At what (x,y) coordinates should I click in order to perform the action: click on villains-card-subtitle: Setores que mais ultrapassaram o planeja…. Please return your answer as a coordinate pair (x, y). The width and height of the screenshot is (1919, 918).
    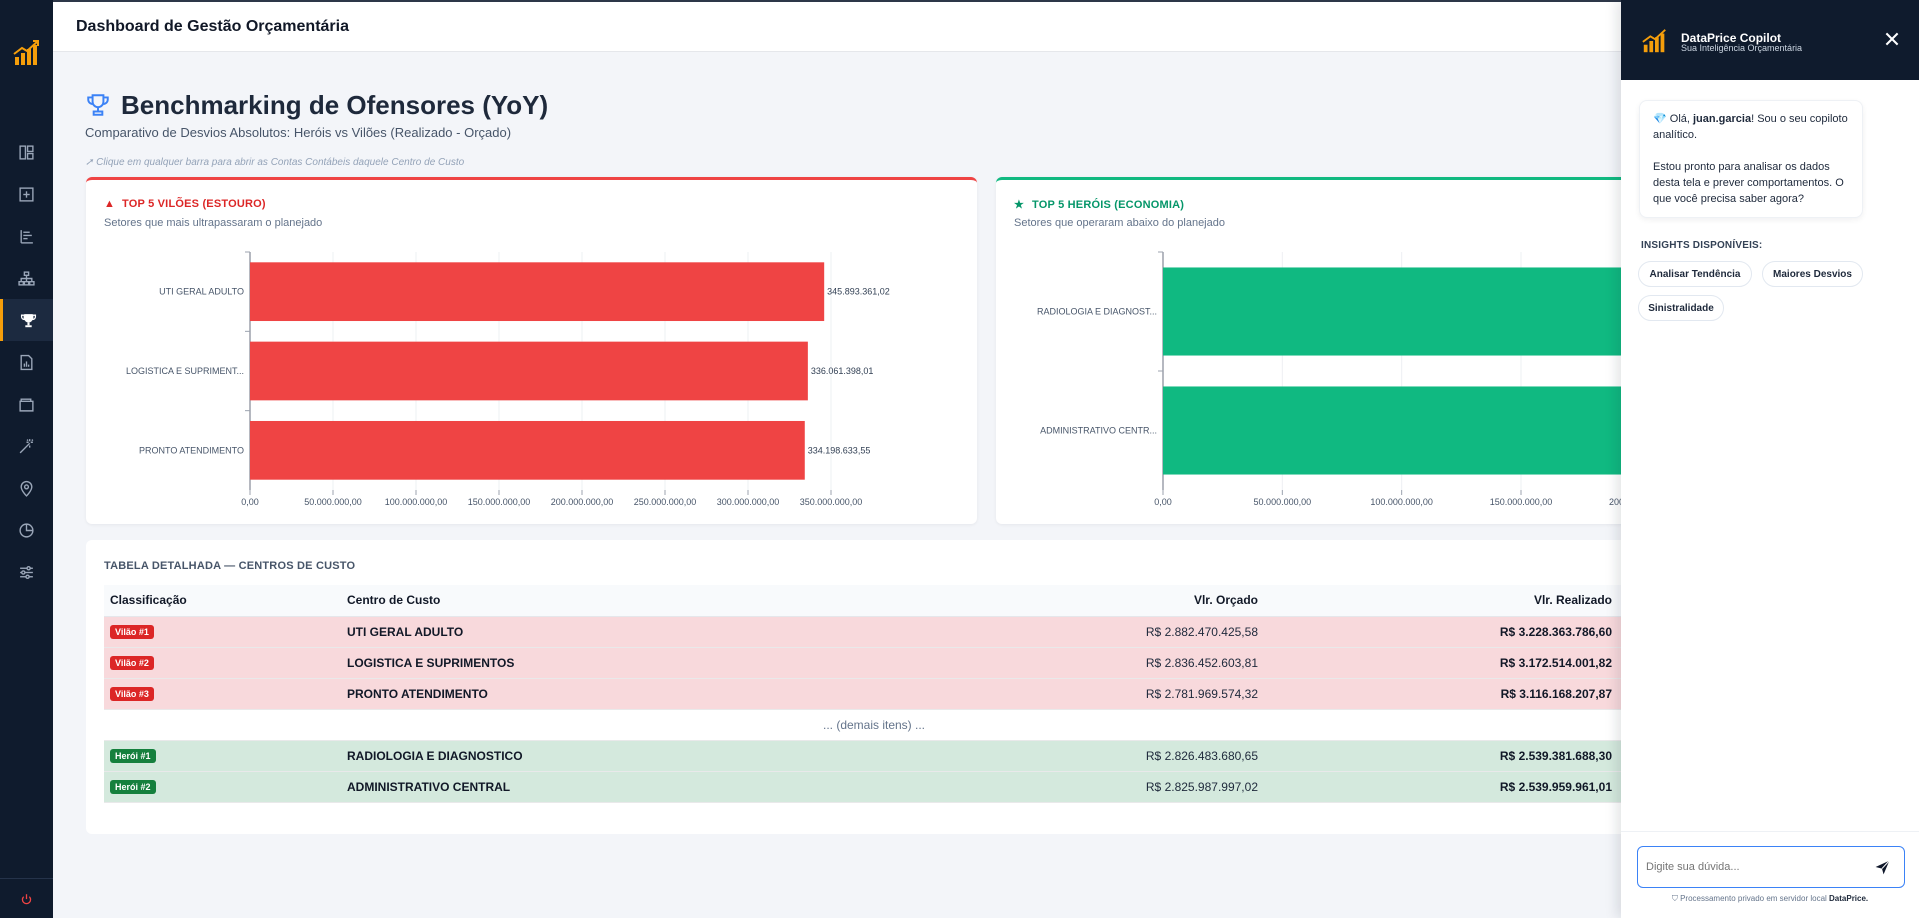
    Looking at the image, I should click on (213, 223).